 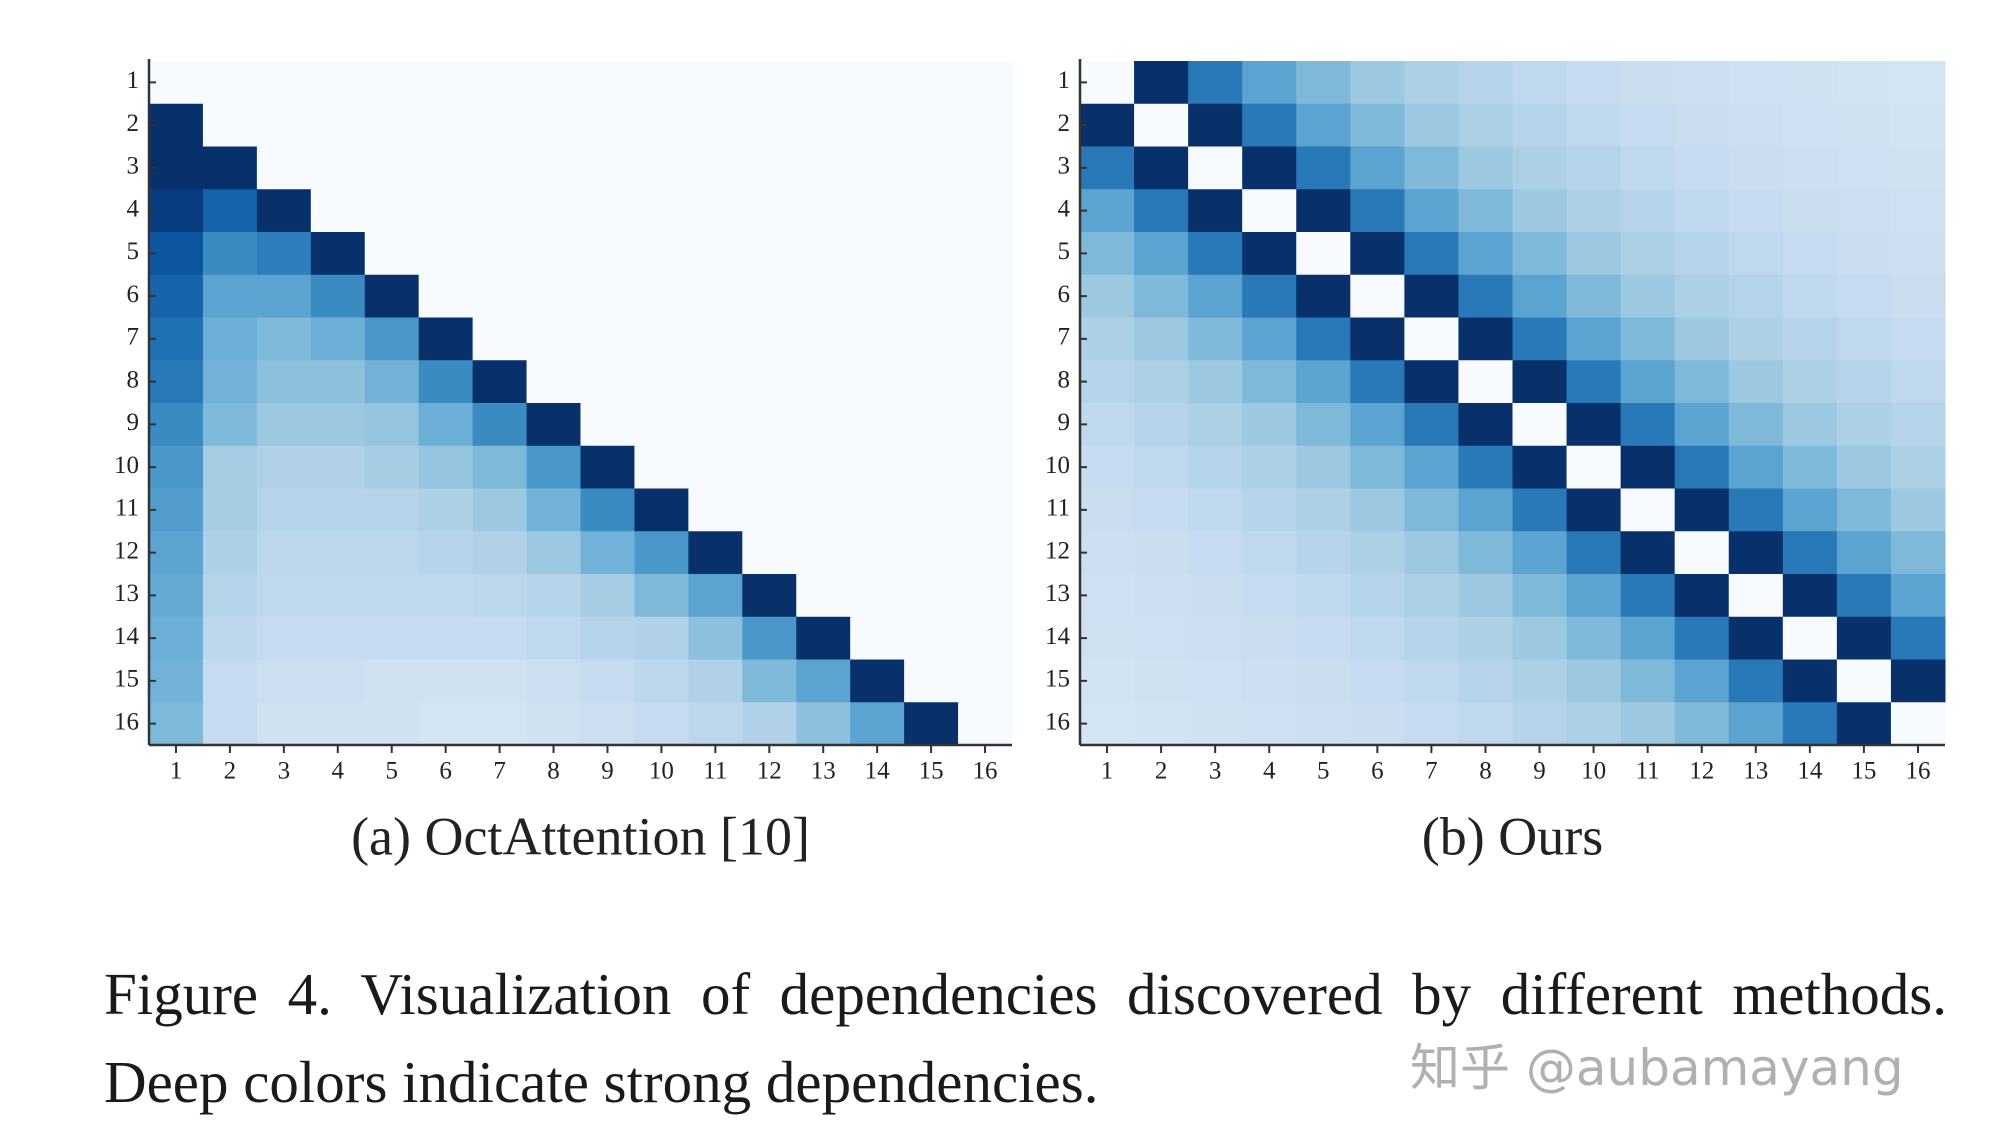 I want to click on chart-title: (b) Ours, so click(x=1512, y=836).